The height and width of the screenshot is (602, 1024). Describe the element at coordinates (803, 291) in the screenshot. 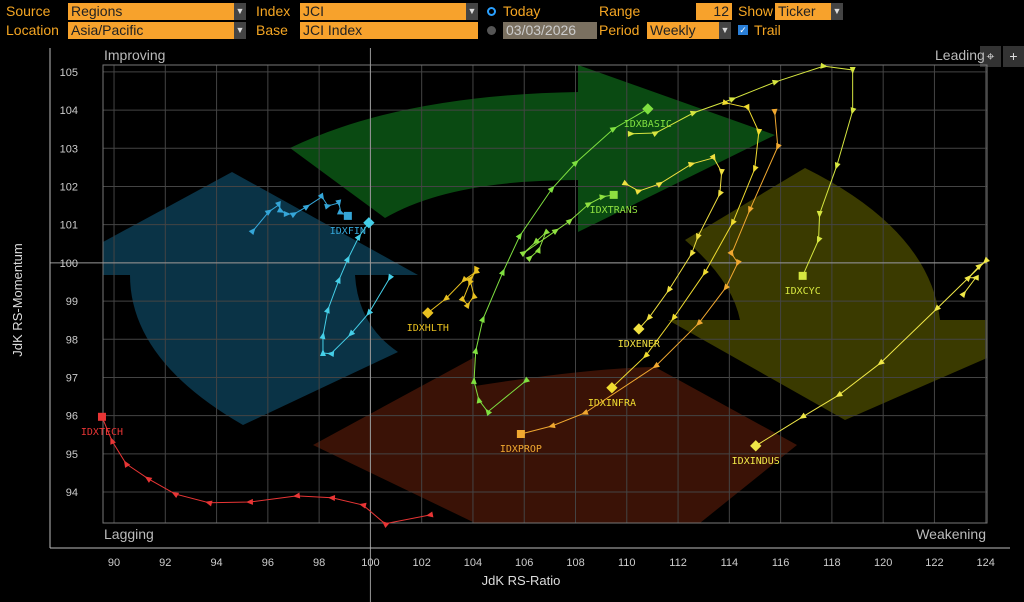

I see `series-label: IDXCYC` at that location.